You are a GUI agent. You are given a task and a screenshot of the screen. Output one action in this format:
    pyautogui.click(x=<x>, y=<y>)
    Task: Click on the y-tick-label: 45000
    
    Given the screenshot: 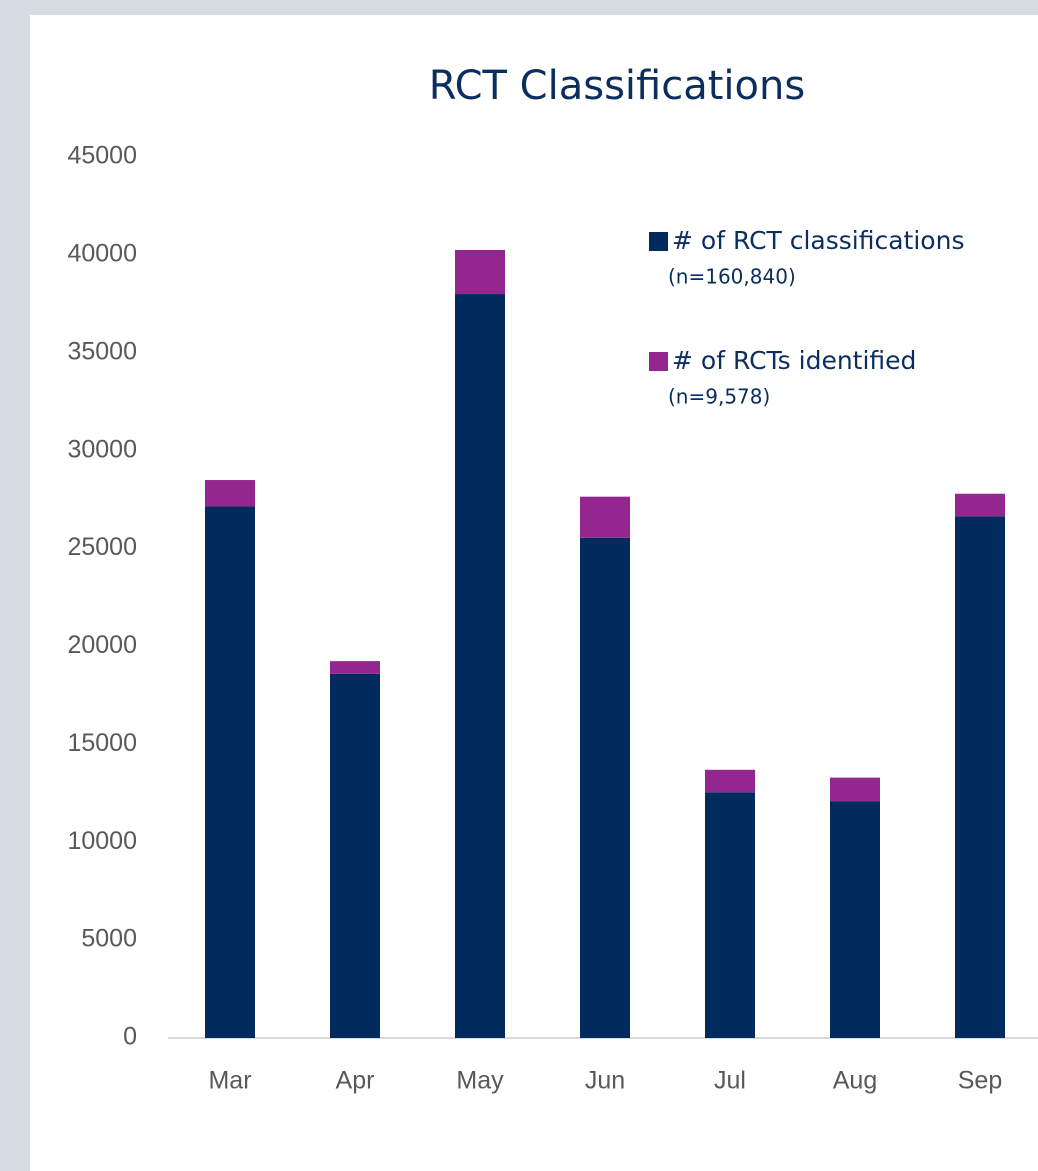 What is the action you would take?
    pyautogui.click(x=102, y=156)
    